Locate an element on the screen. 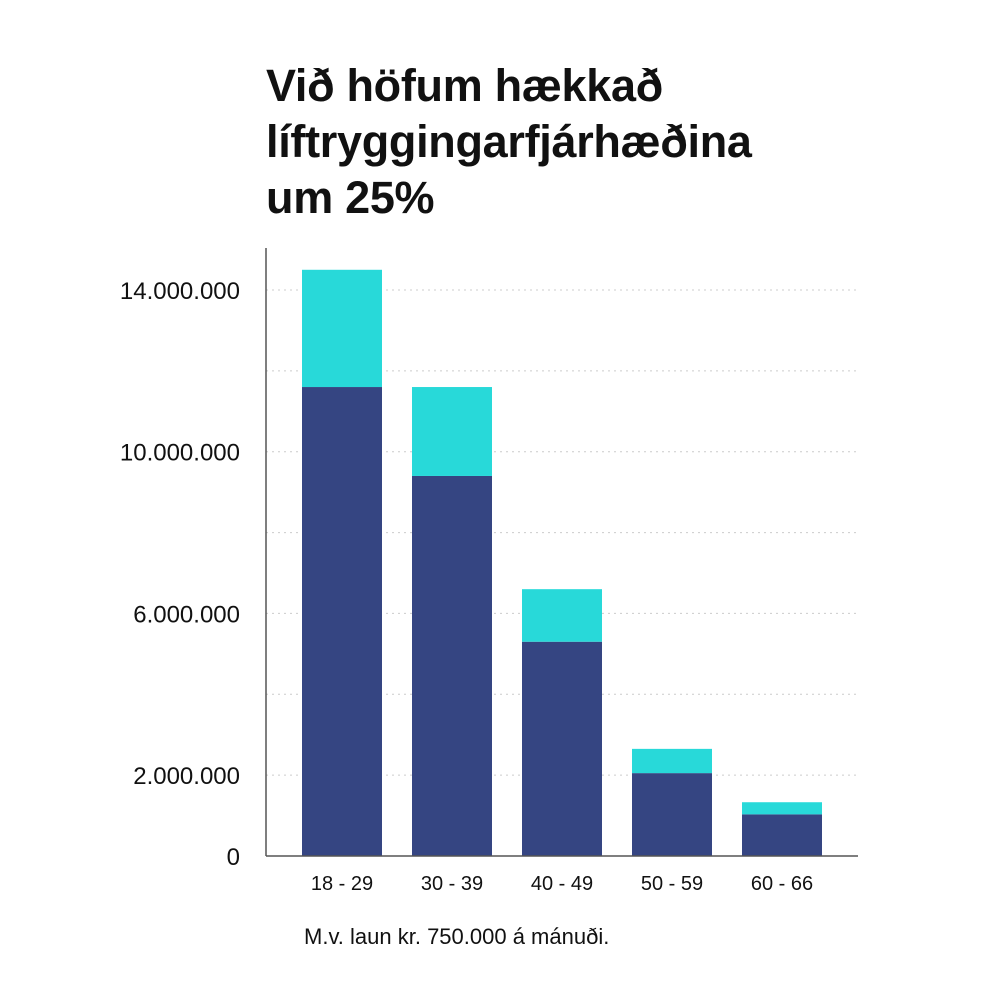 The width and height of the screenshot is (1000, 1000). x-tick-label: 30 - 39 is located at coordinates (452, 884).